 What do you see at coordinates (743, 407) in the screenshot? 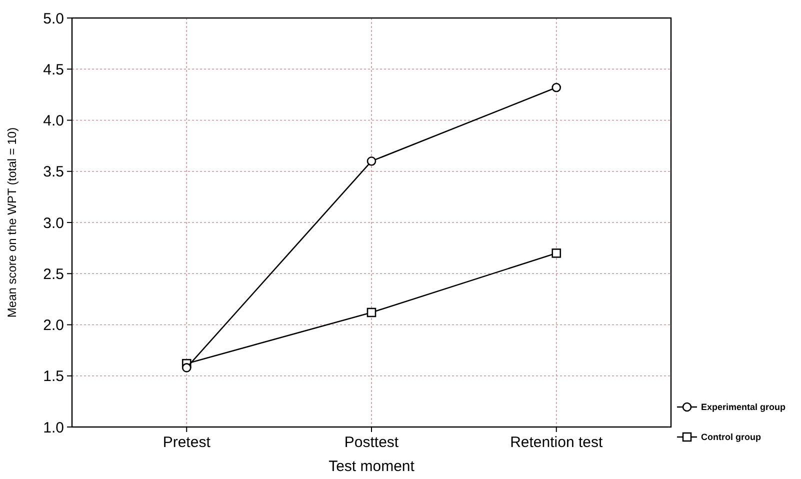
I see `legend-label: Experimental group` at bounding box center [743, 407].